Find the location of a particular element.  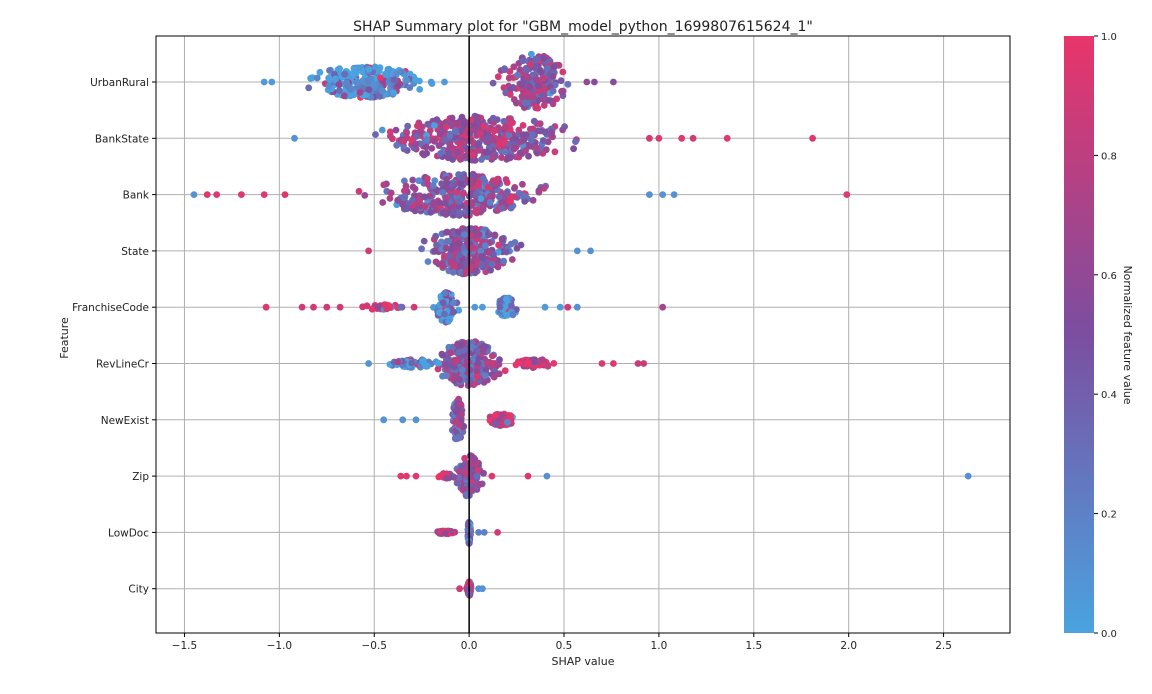

feature-points-Bank is located at coordinates (520, 194).